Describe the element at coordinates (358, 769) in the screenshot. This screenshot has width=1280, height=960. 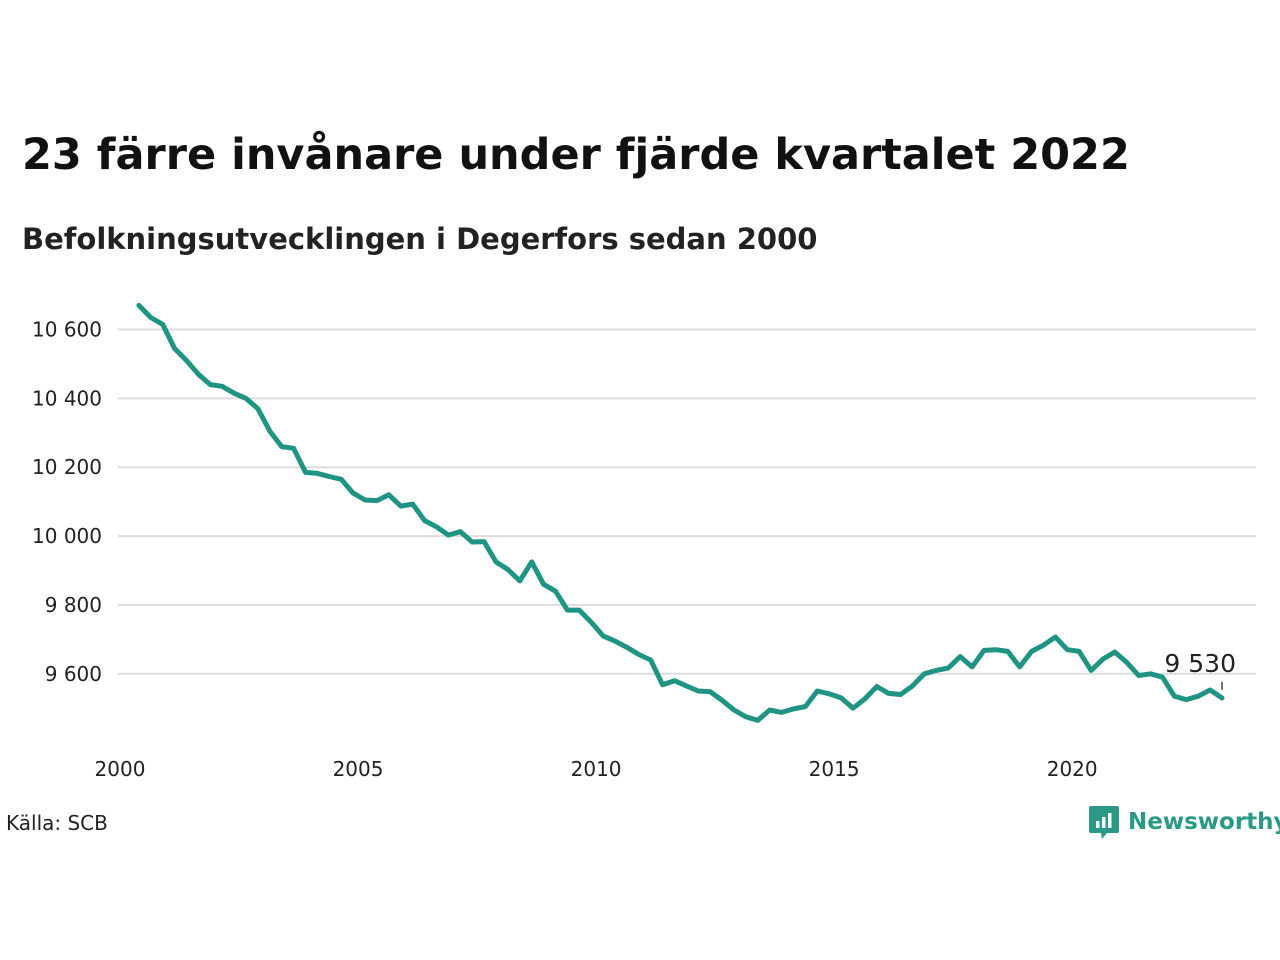
I see `x-tick-label: 2005` at that location.